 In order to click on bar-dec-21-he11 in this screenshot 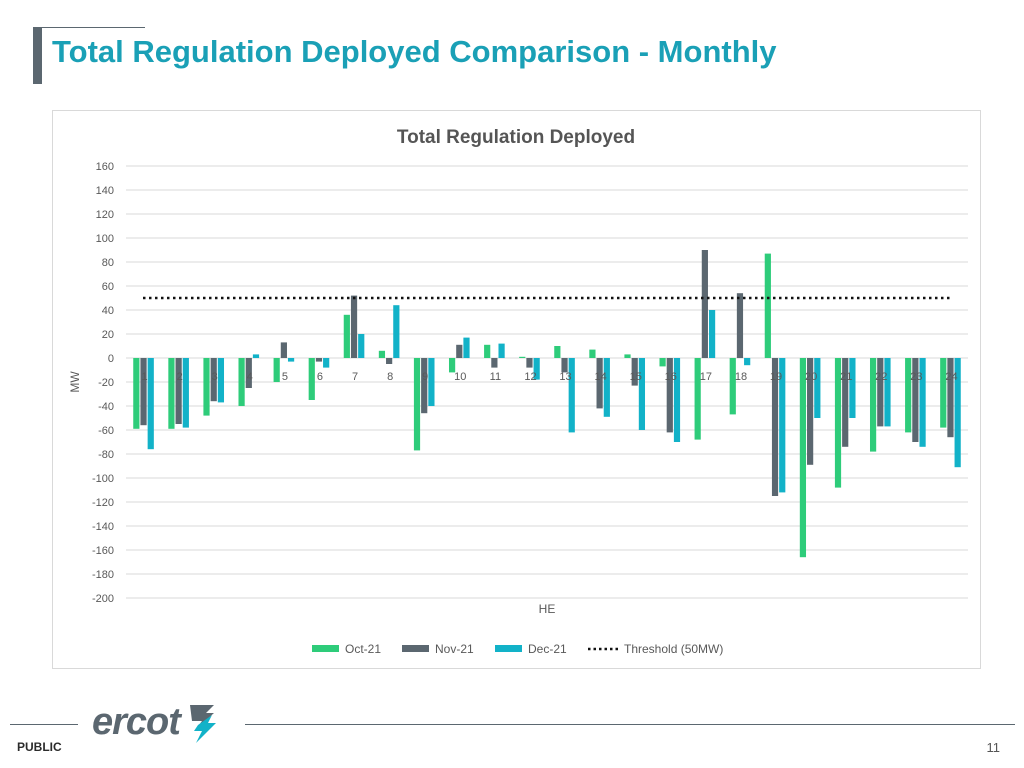, I will do `click(501, 350)`.